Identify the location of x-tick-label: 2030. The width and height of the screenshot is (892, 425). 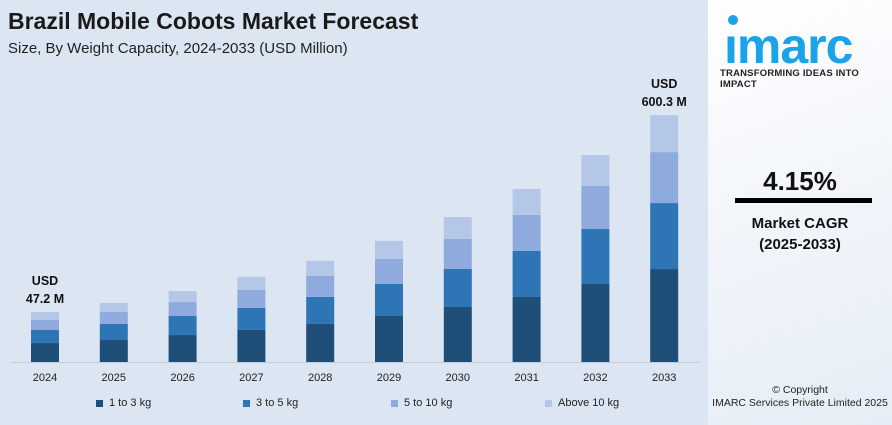
(458, 378).